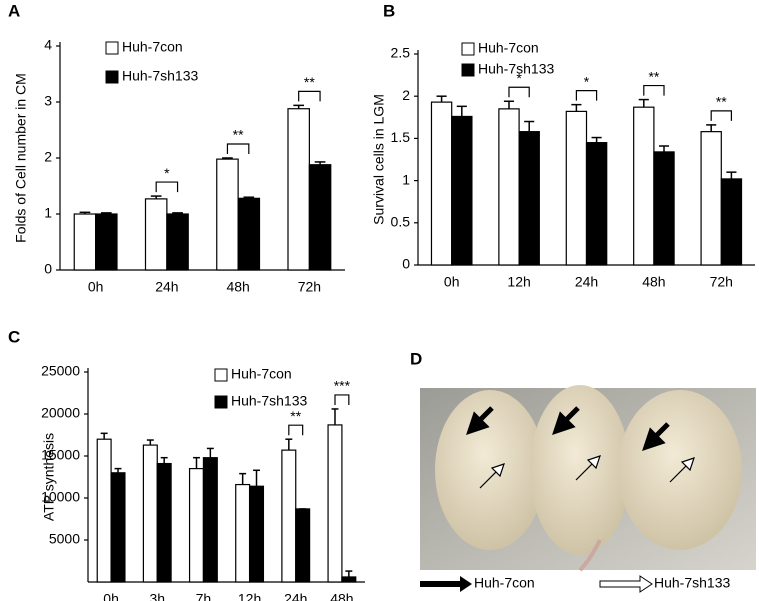 Image resolution: width=759 pixels, height=601 pixels. I want to click on x-tick-label: 7h, so click(204, 596).